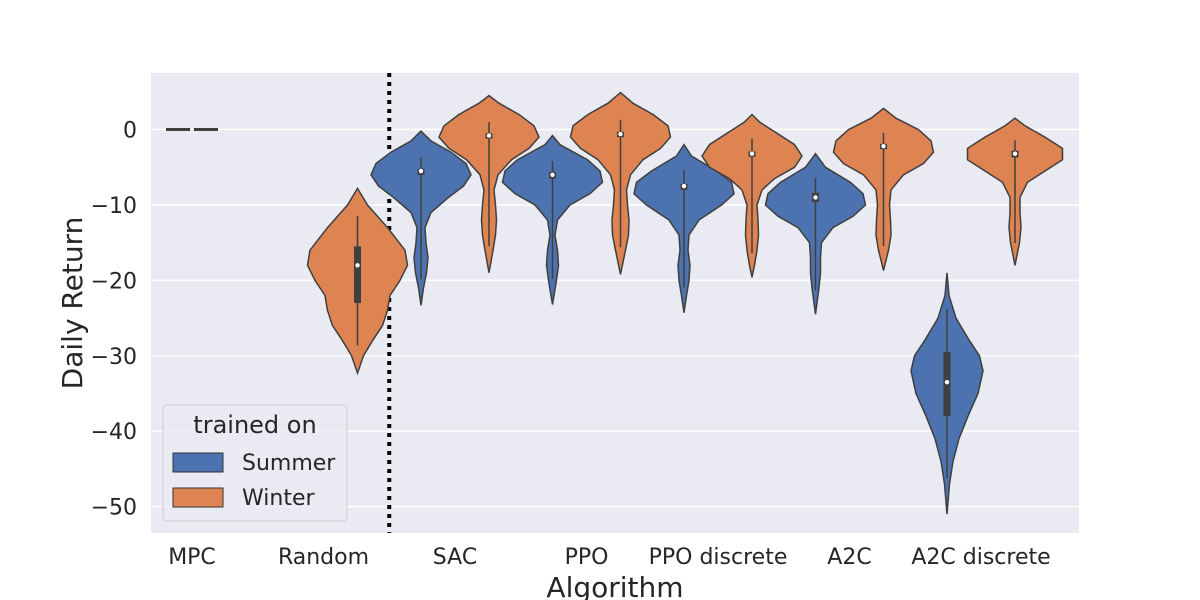 This screenshot has height=600, width=1200. Describe the element at coordinates (1015, 153) in the screenshot. I see `winter-violin-a2c-discrete-median` at that location.